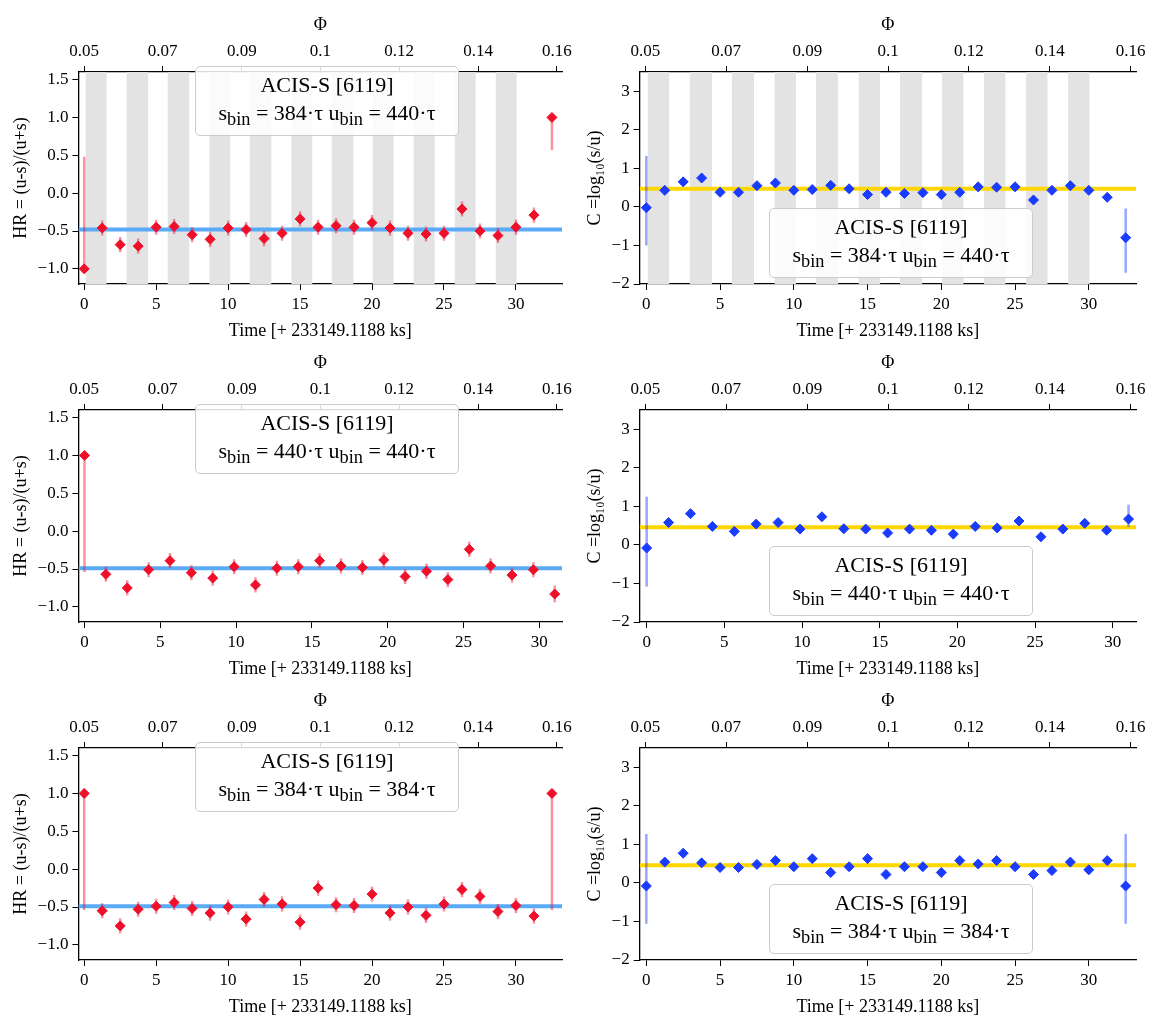  Describe the element at coordinates (957, 641) in the screenshot. I see `x-tick-label: 20` at that location.